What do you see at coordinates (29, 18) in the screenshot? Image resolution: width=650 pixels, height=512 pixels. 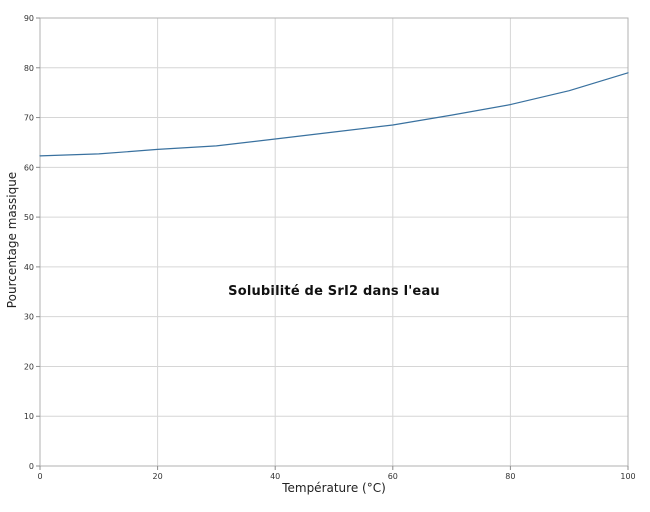 I see `y-tick-label: 90` at bounding box center [29, 18].